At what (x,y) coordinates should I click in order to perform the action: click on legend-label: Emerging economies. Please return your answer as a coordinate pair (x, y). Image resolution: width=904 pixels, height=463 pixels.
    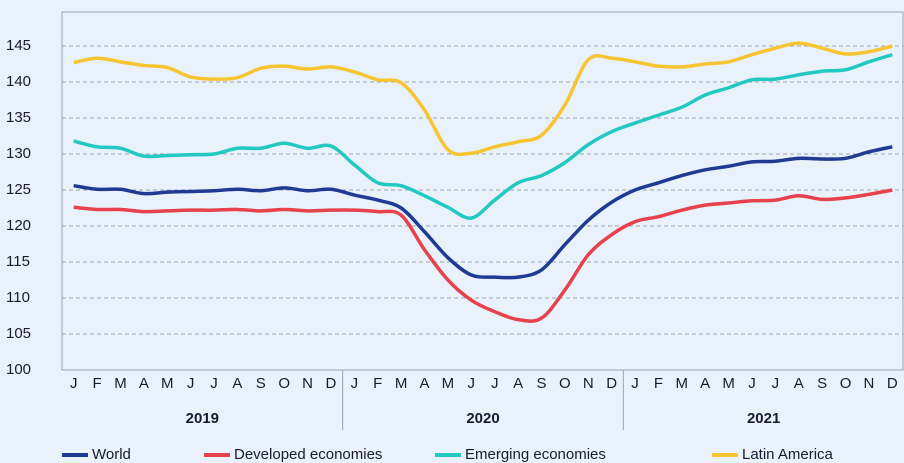
    Looking at the image, I should click on (535, 454).